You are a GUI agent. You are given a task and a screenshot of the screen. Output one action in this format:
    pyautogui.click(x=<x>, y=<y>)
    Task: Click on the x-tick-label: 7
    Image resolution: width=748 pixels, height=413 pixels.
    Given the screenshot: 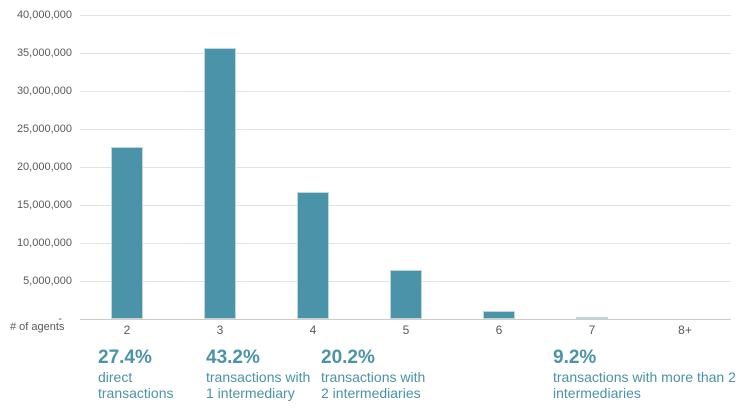 What is the action you would take?
    pyautogui.click(x=592, y=330)
    